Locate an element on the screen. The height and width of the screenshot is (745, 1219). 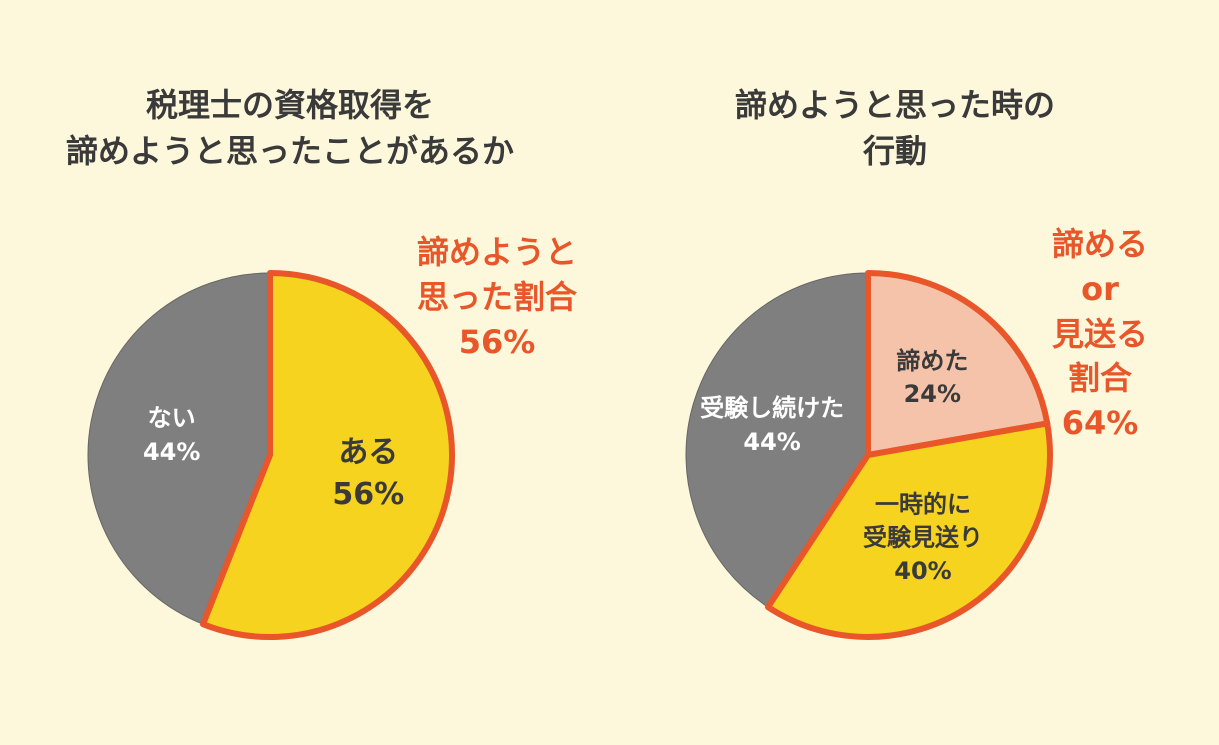
slice-label: 諦めた is located at coordinates (932, 360).